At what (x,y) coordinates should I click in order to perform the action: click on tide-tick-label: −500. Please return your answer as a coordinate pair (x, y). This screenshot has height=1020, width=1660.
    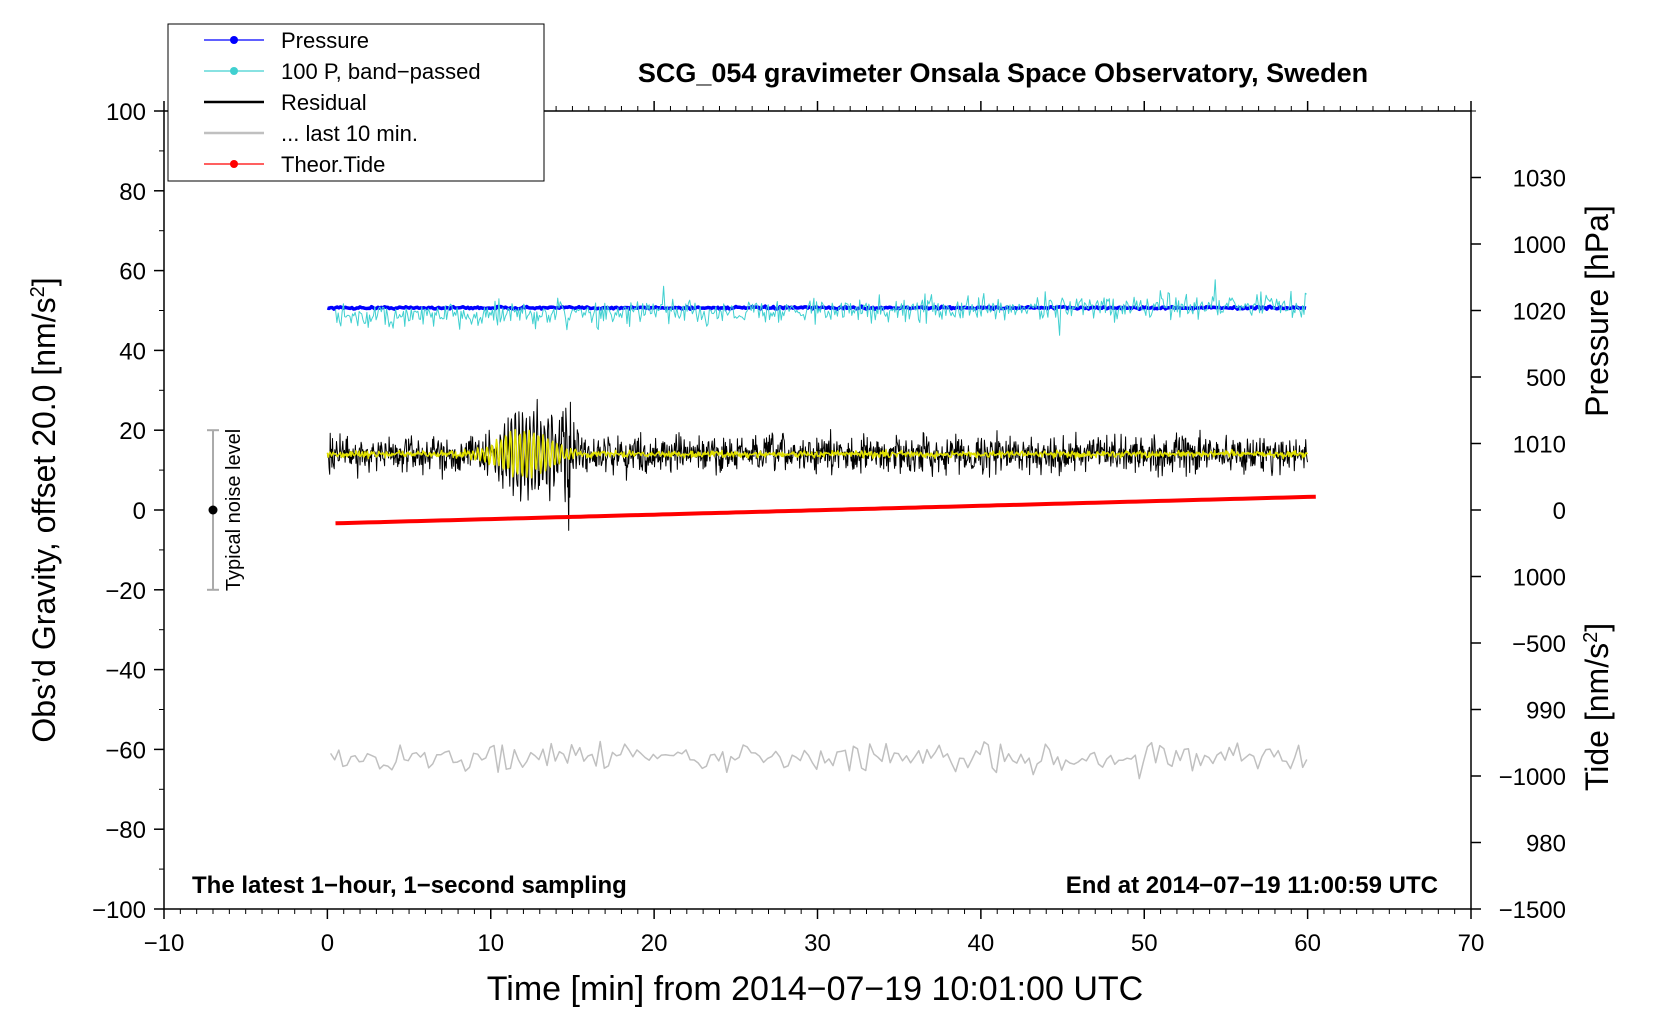
    Looking at the image, I should click on (1539, 644).